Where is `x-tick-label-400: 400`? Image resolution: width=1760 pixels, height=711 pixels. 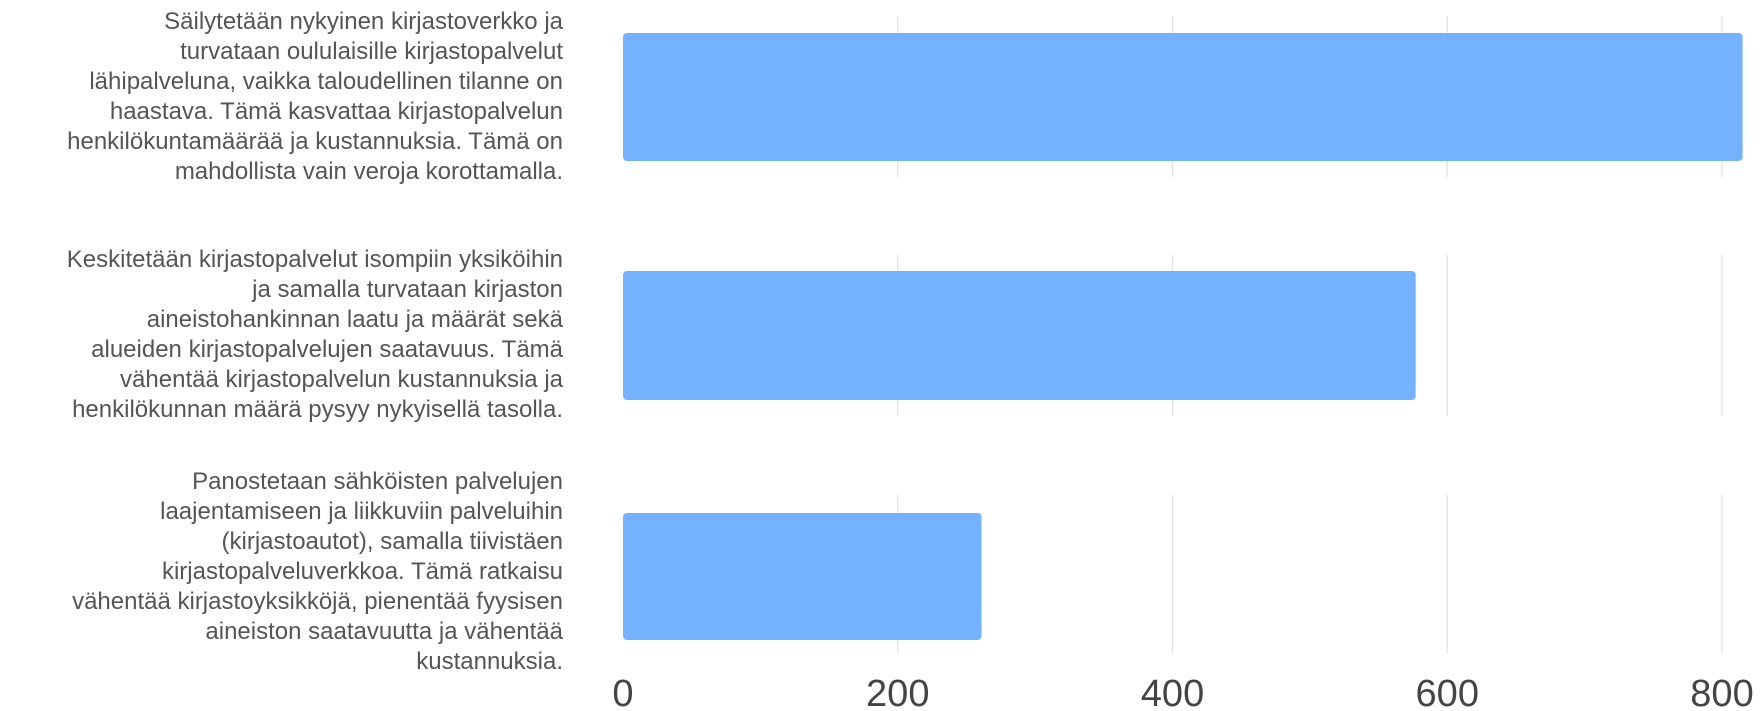
x-tick-label-400: 400 is located at coordinates (1172, 692).